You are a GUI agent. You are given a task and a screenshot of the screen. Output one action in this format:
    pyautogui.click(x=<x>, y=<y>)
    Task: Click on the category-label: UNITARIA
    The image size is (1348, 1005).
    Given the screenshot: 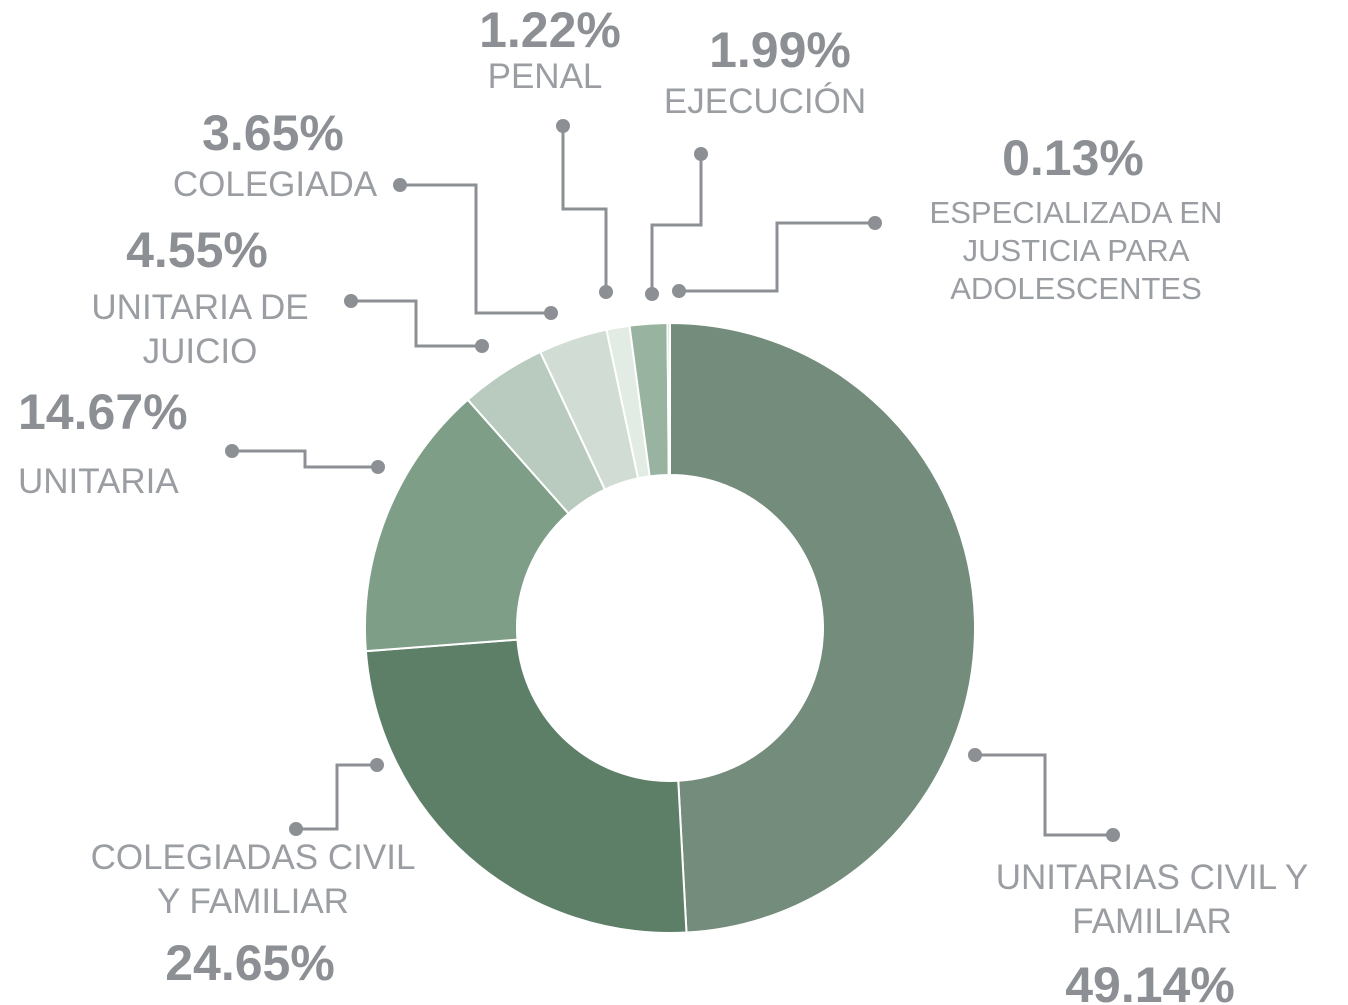 What is the action you would take?
    pyautogui.click(x=98, y=481)
    